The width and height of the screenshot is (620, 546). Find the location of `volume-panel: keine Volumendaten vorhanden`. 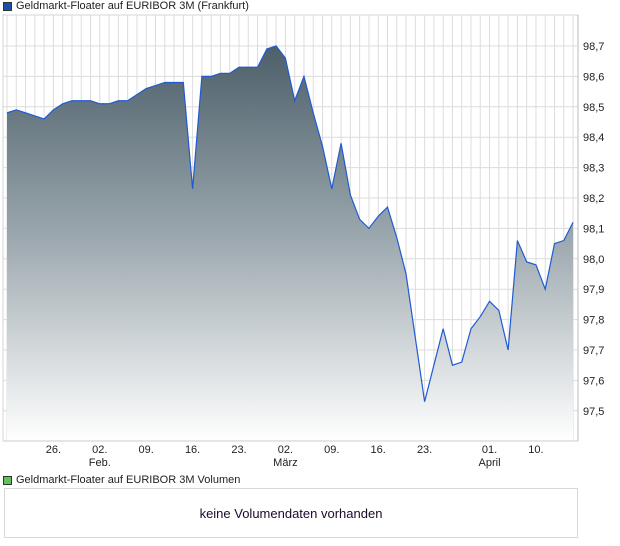

volume-panel: keine Volumendaten vorhanden is located at coordinates (291, 513).